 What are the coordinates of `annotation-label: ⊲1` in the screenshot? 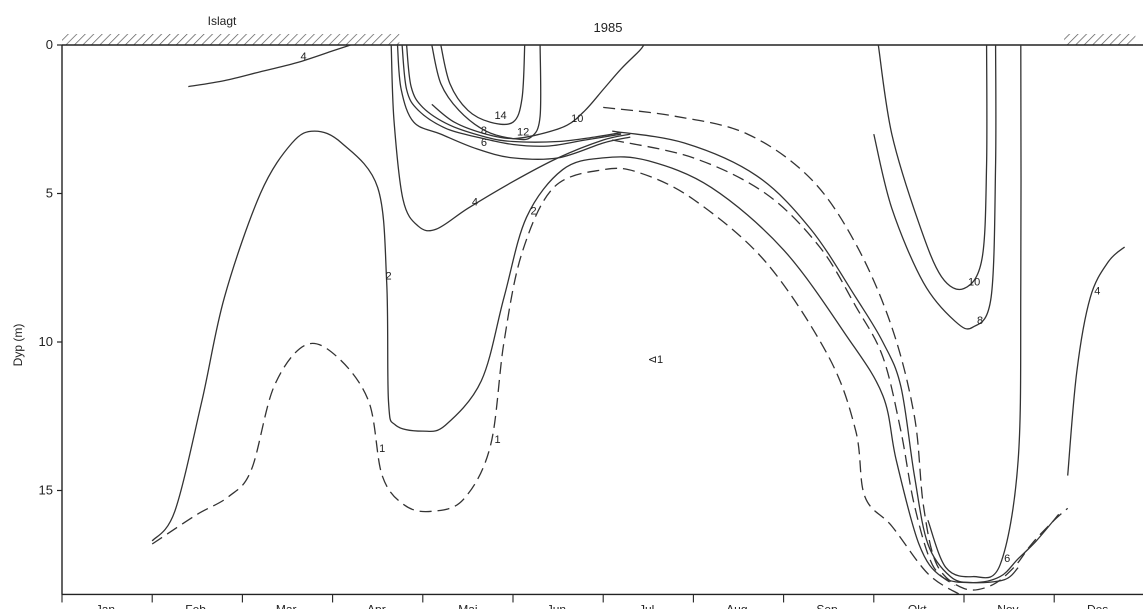 It's located at (655, 360).